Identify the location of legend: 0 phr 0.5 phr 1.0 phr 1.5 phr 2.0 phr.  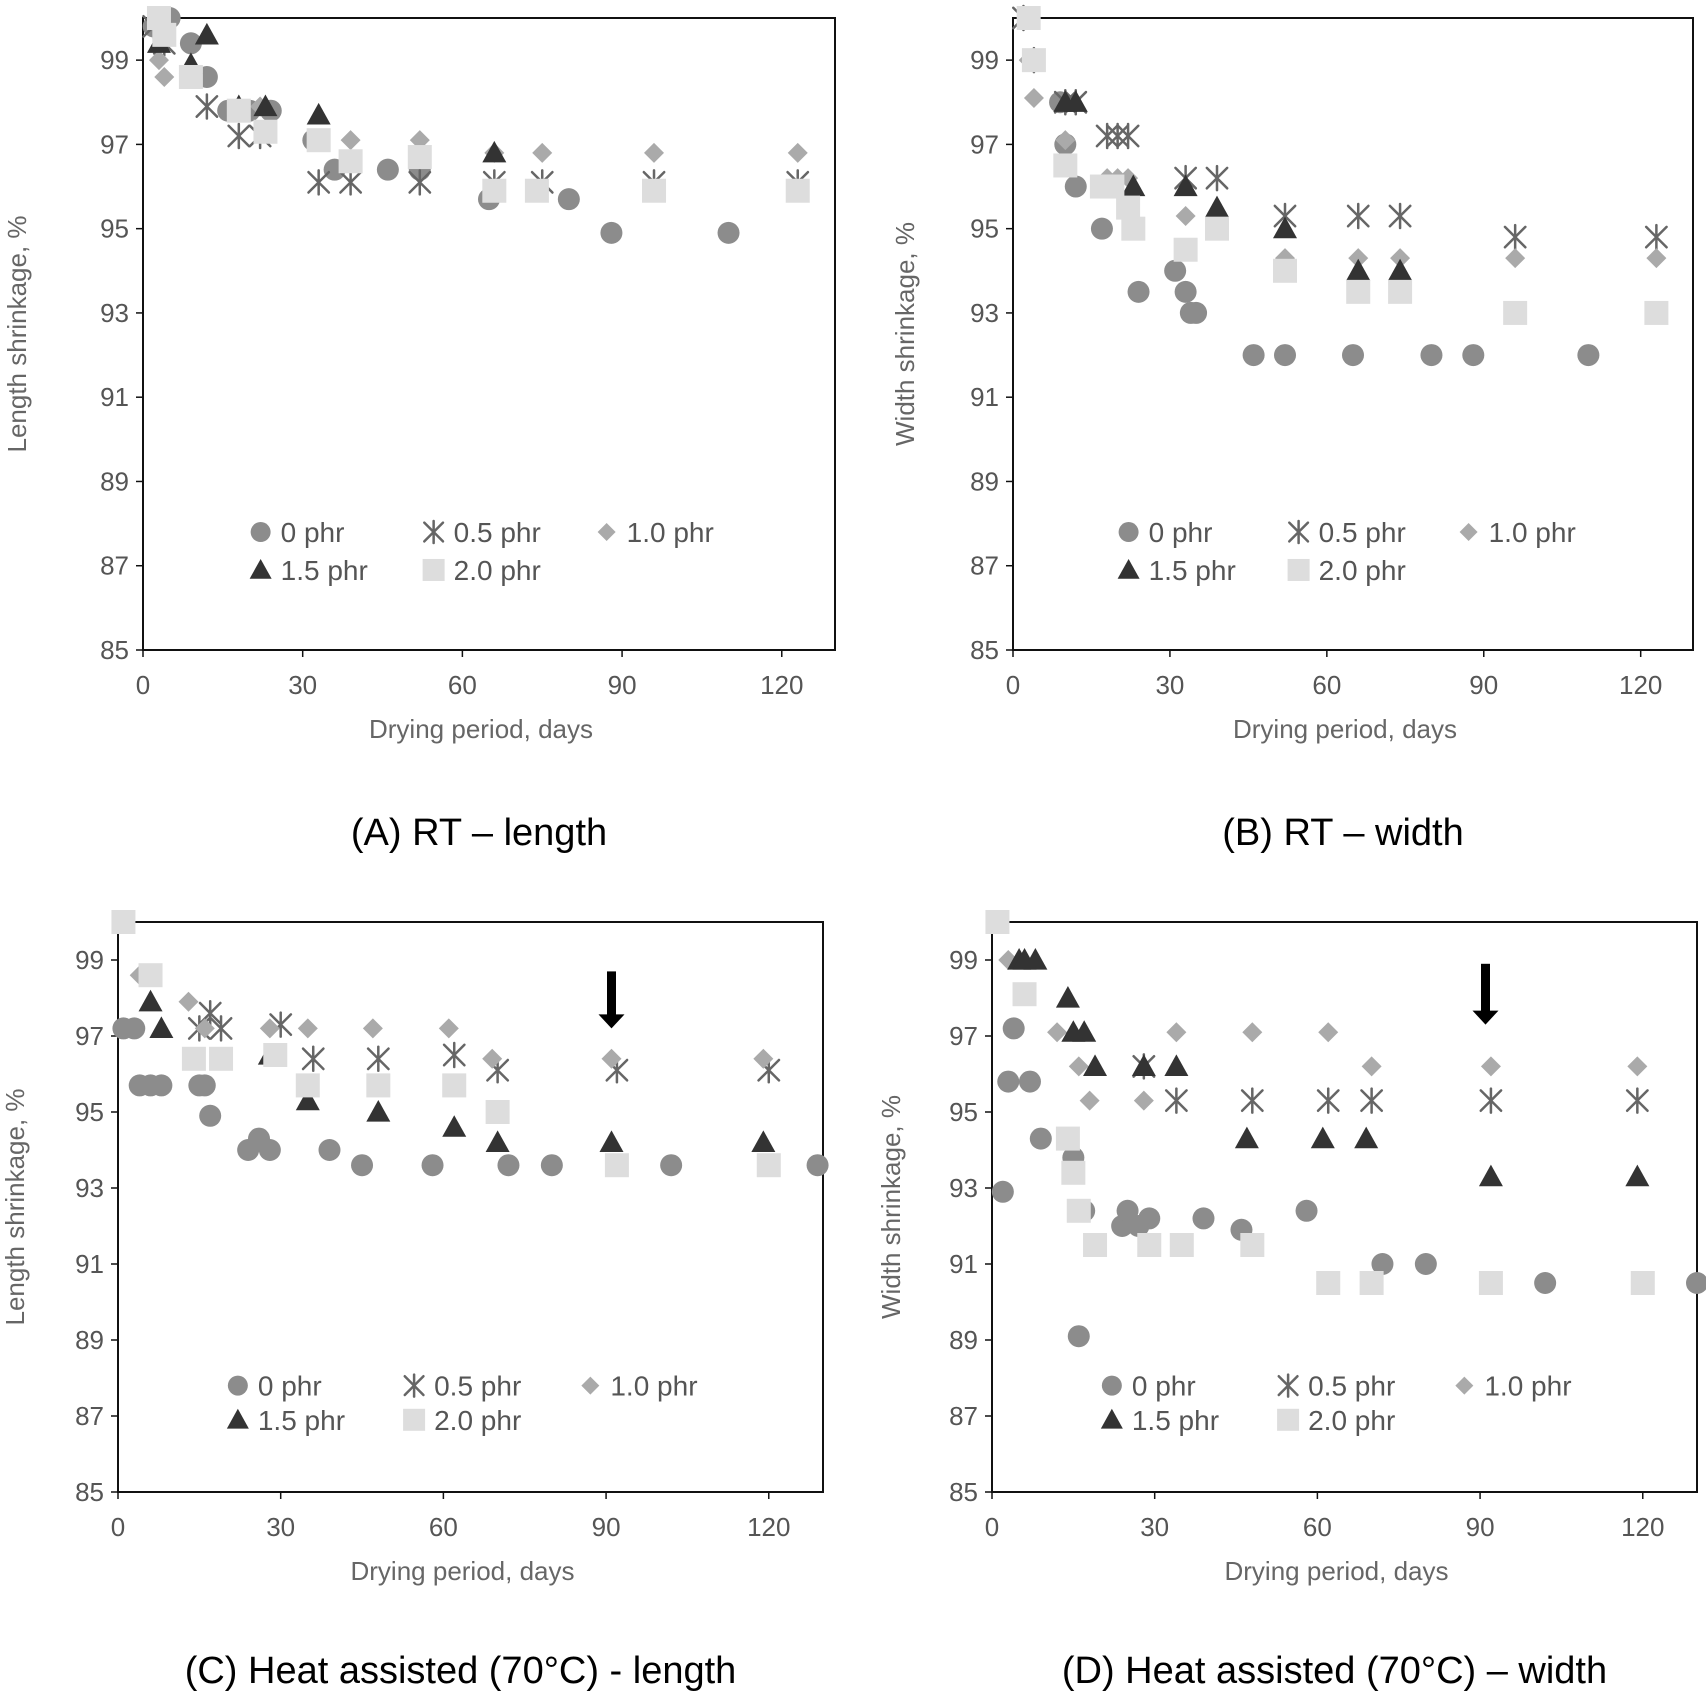
(1336, 1403).